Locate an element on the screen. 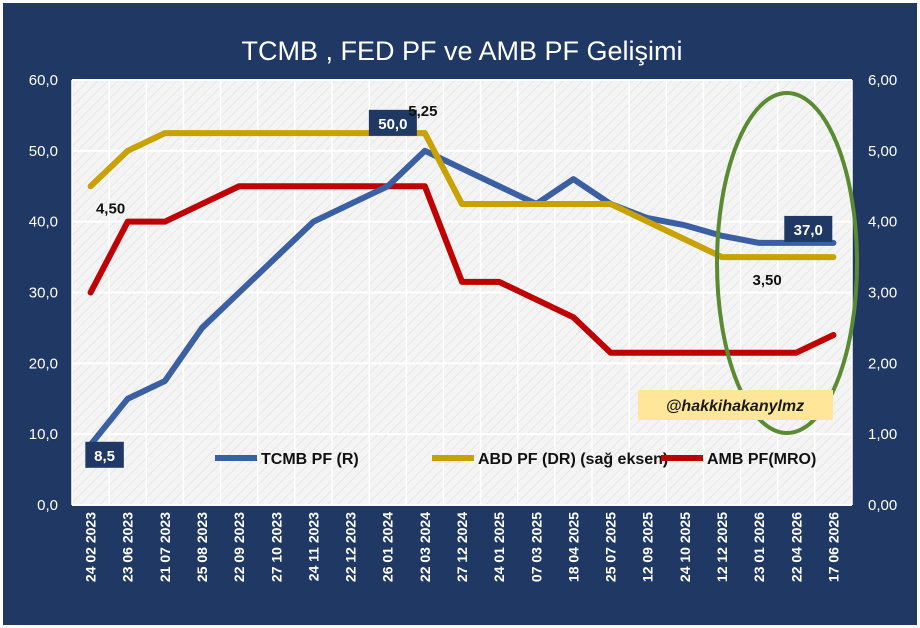  data-label: 3,50 is located at coordinates (767, 280).